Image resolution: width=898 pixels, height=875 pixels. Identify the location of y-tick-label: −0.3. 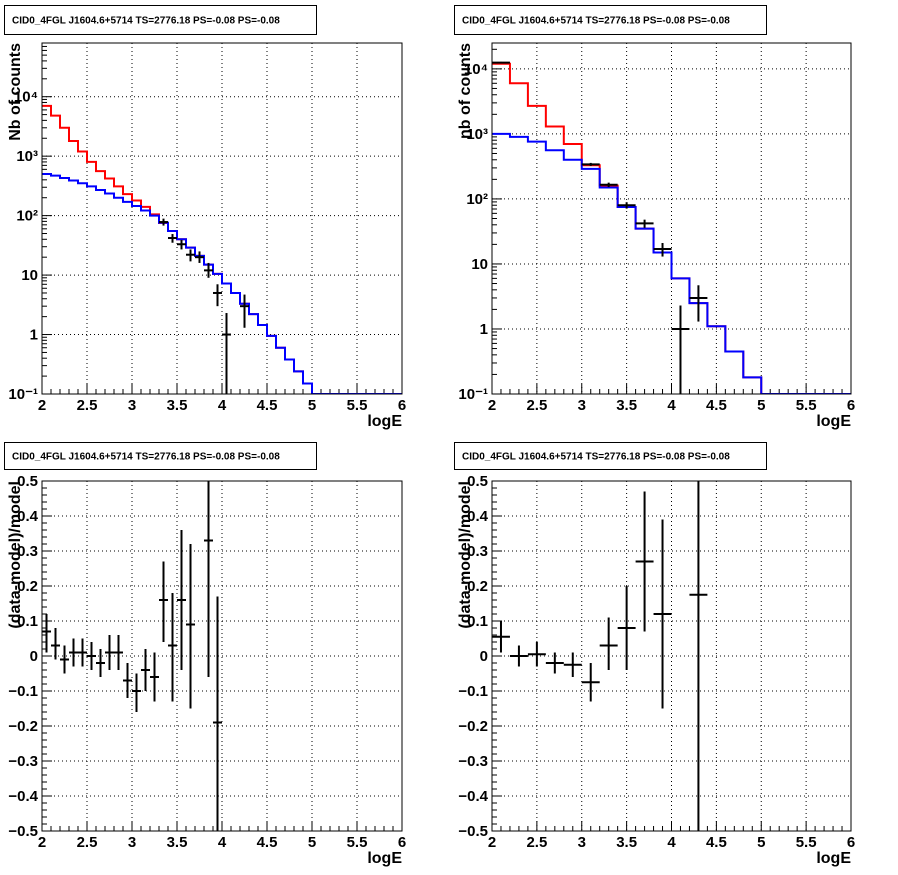
(23, 761).